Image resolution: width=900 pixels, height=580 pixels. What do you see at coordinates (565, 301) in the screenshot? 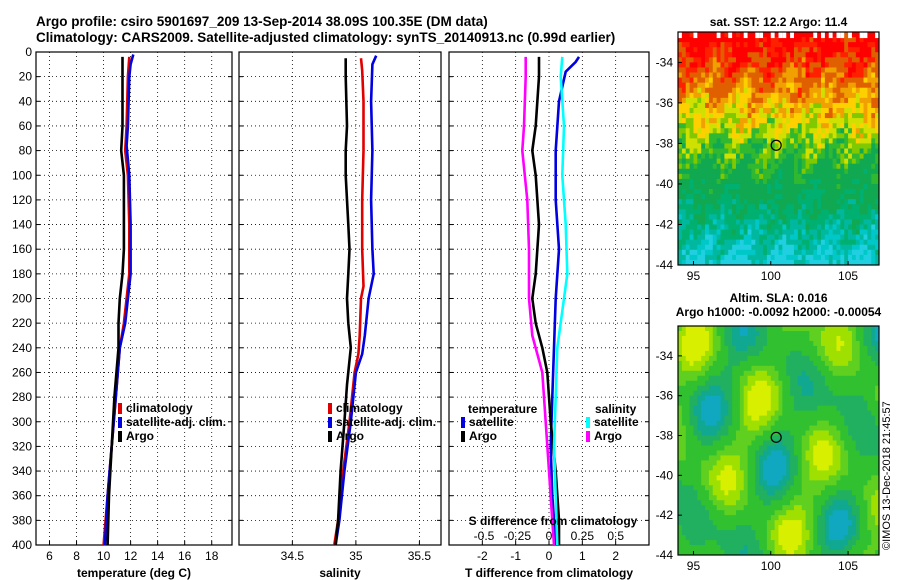
I see `series-line-temperature-satellite` at bounding box center [565, 301].